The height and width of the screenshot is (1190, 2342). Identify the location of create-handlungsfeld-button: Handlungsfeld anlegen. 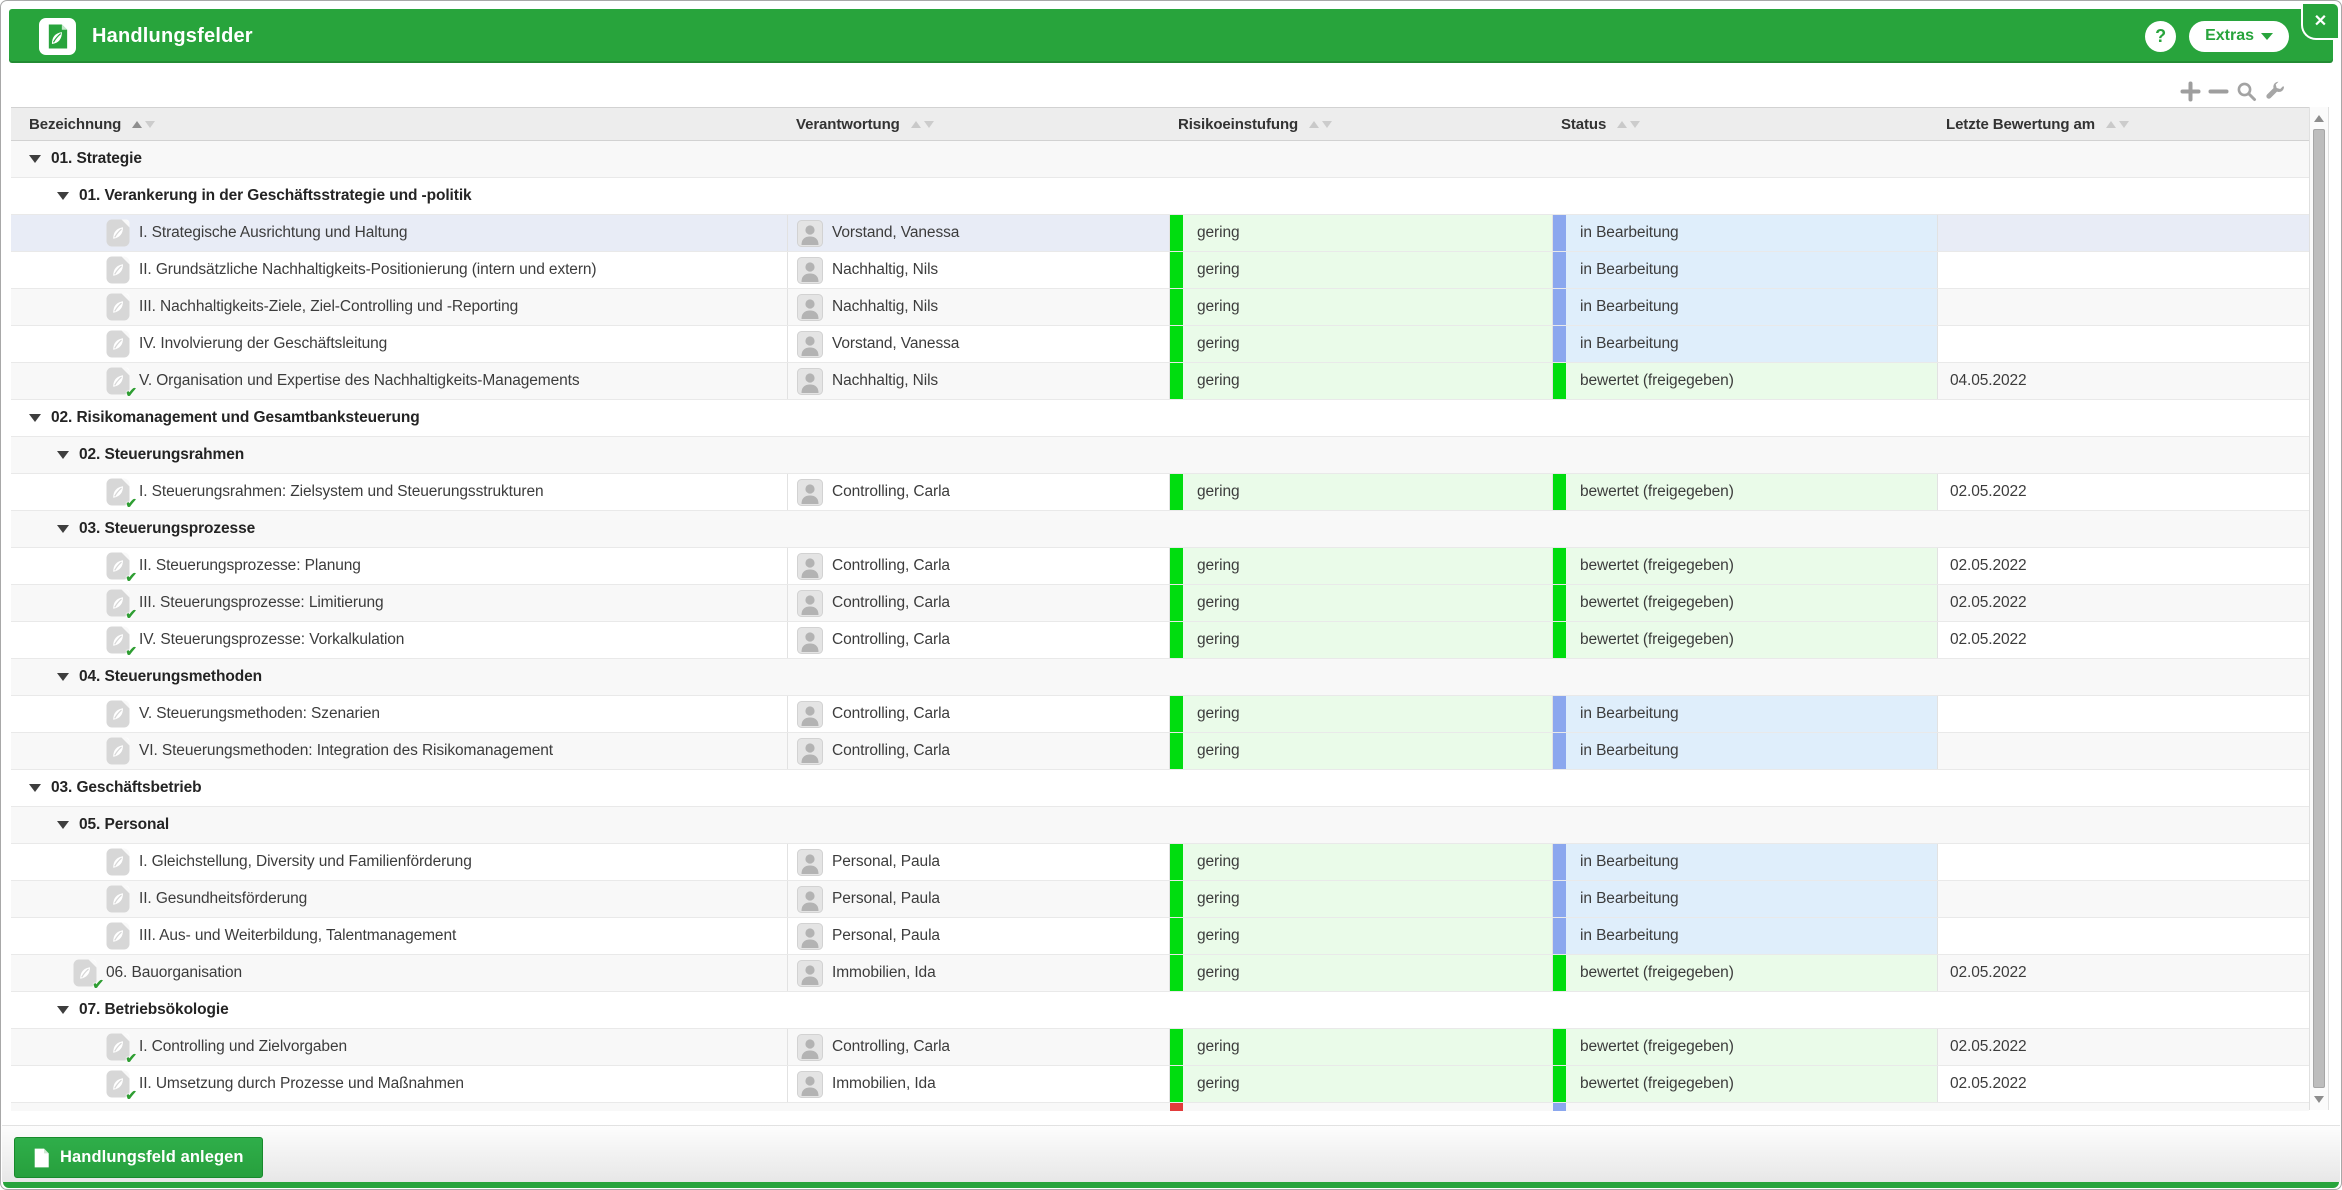
(138, 1157).